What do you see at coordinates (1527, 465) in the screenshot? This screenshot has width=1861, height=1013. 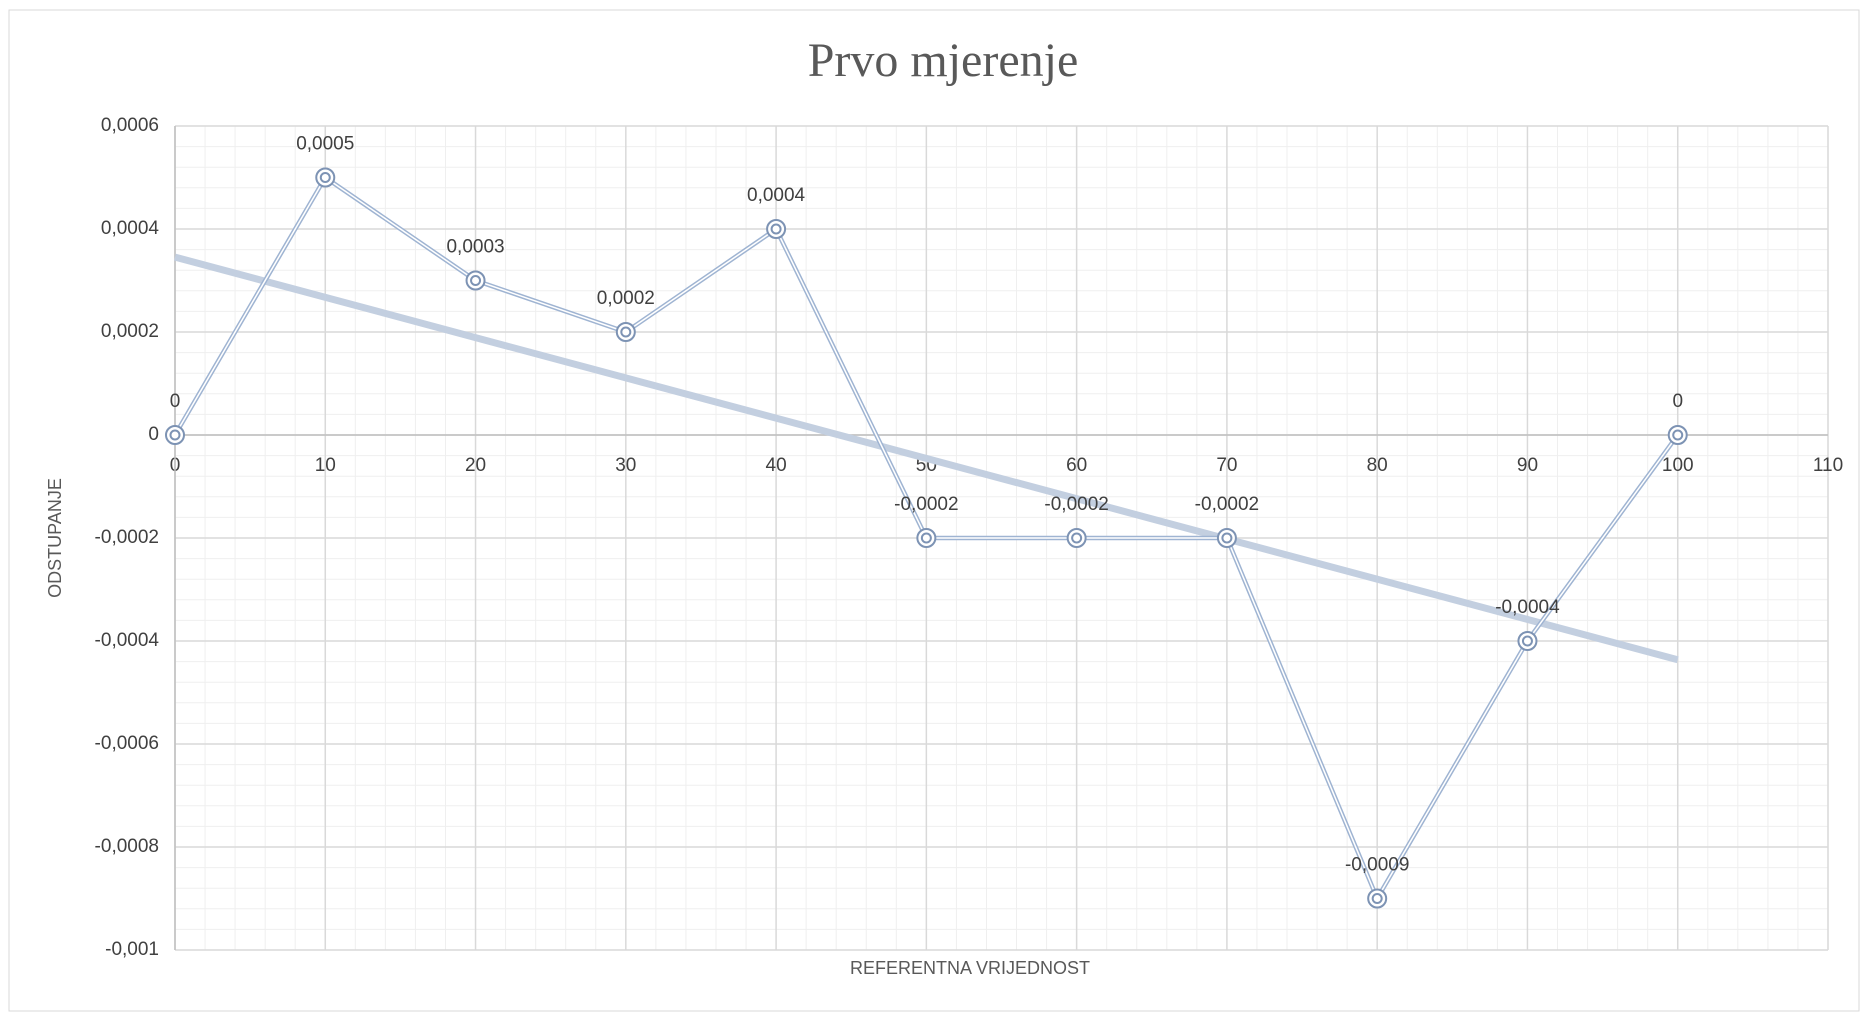 I see `x-tick-label: 90` at bounding box center [1527, 465].